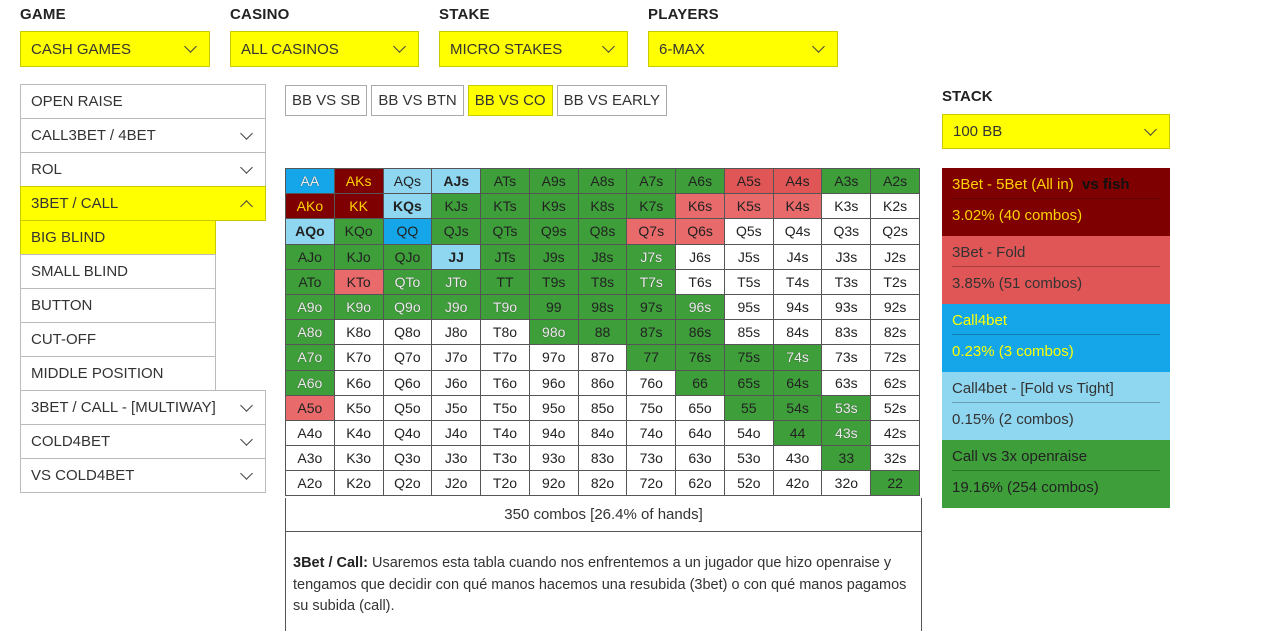 The height and width of the screenshot is (631, 1280). Describe the element at coordinates (895, 407) in the screenshot. I see `hand-cell: 52s` at that location.